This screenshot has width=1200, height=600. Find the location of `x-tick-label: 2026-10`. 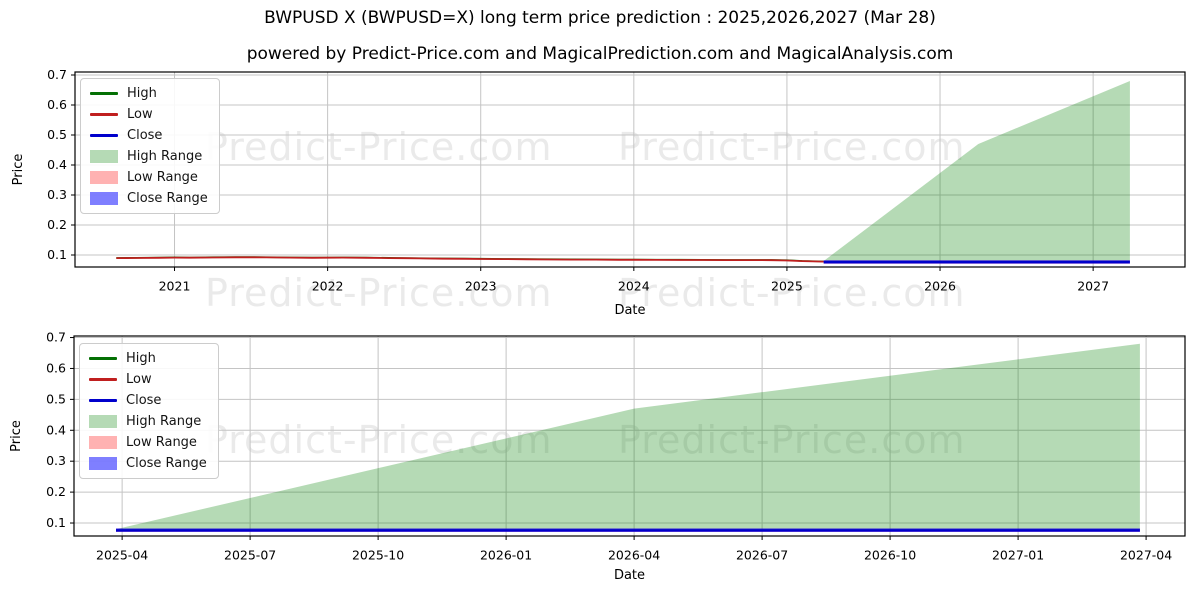

x-tick-label: 2026-10 is located at coordinates (890, 555).